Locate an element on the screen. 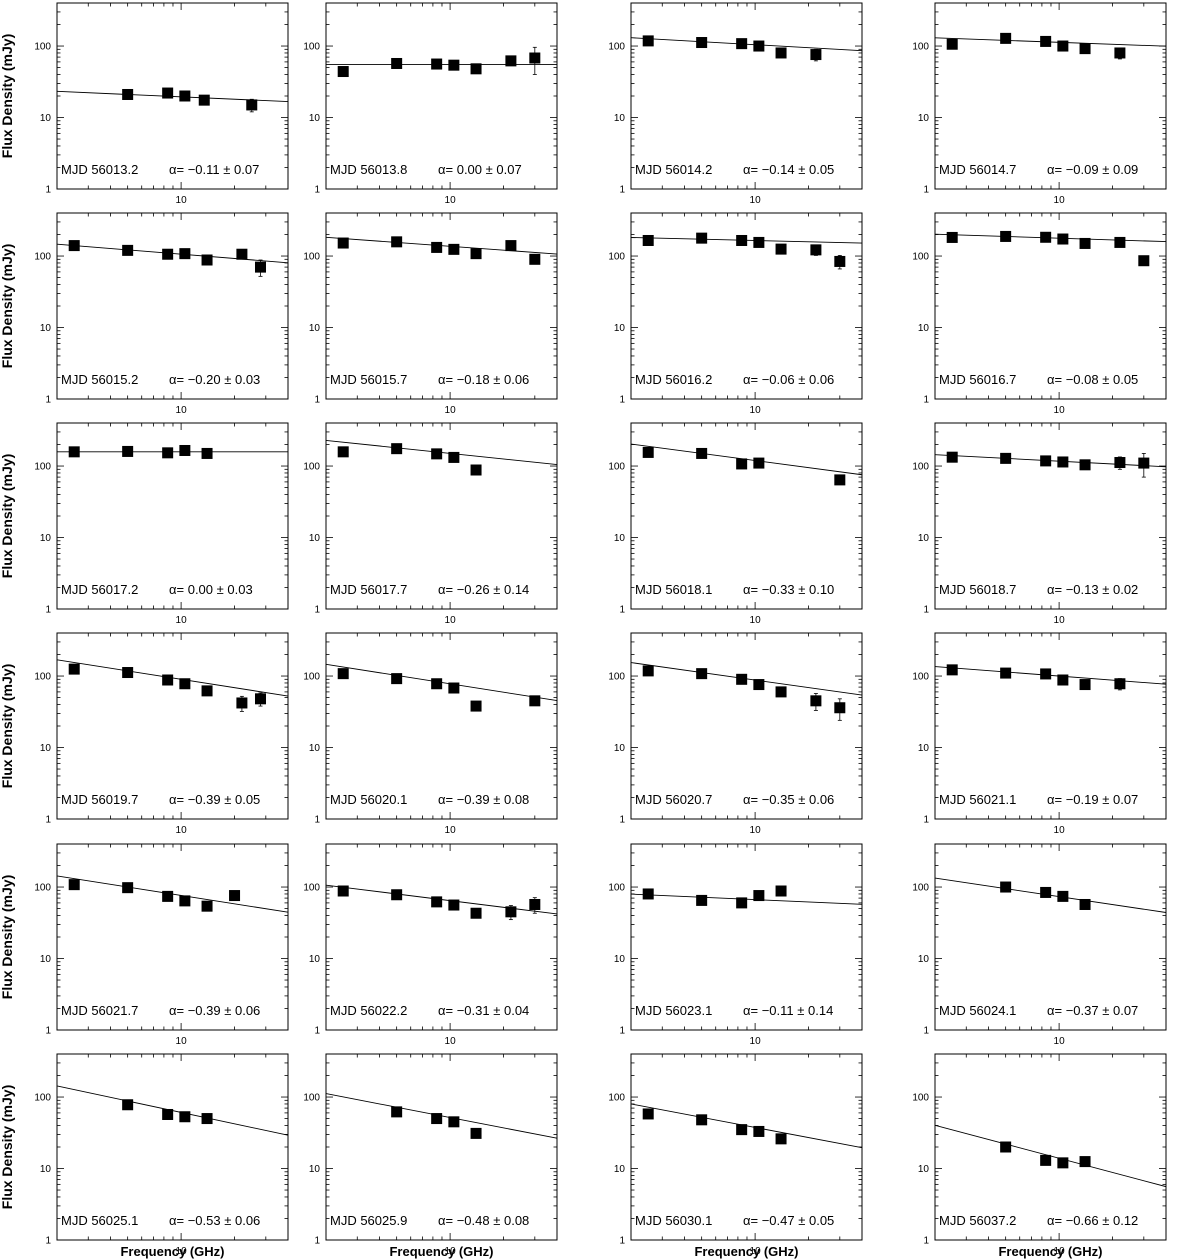 This screenshot has width=1200, height=1259. spectral-index-label: α= −0.13 ± 0.02 is located at coordinates (1092, 589).